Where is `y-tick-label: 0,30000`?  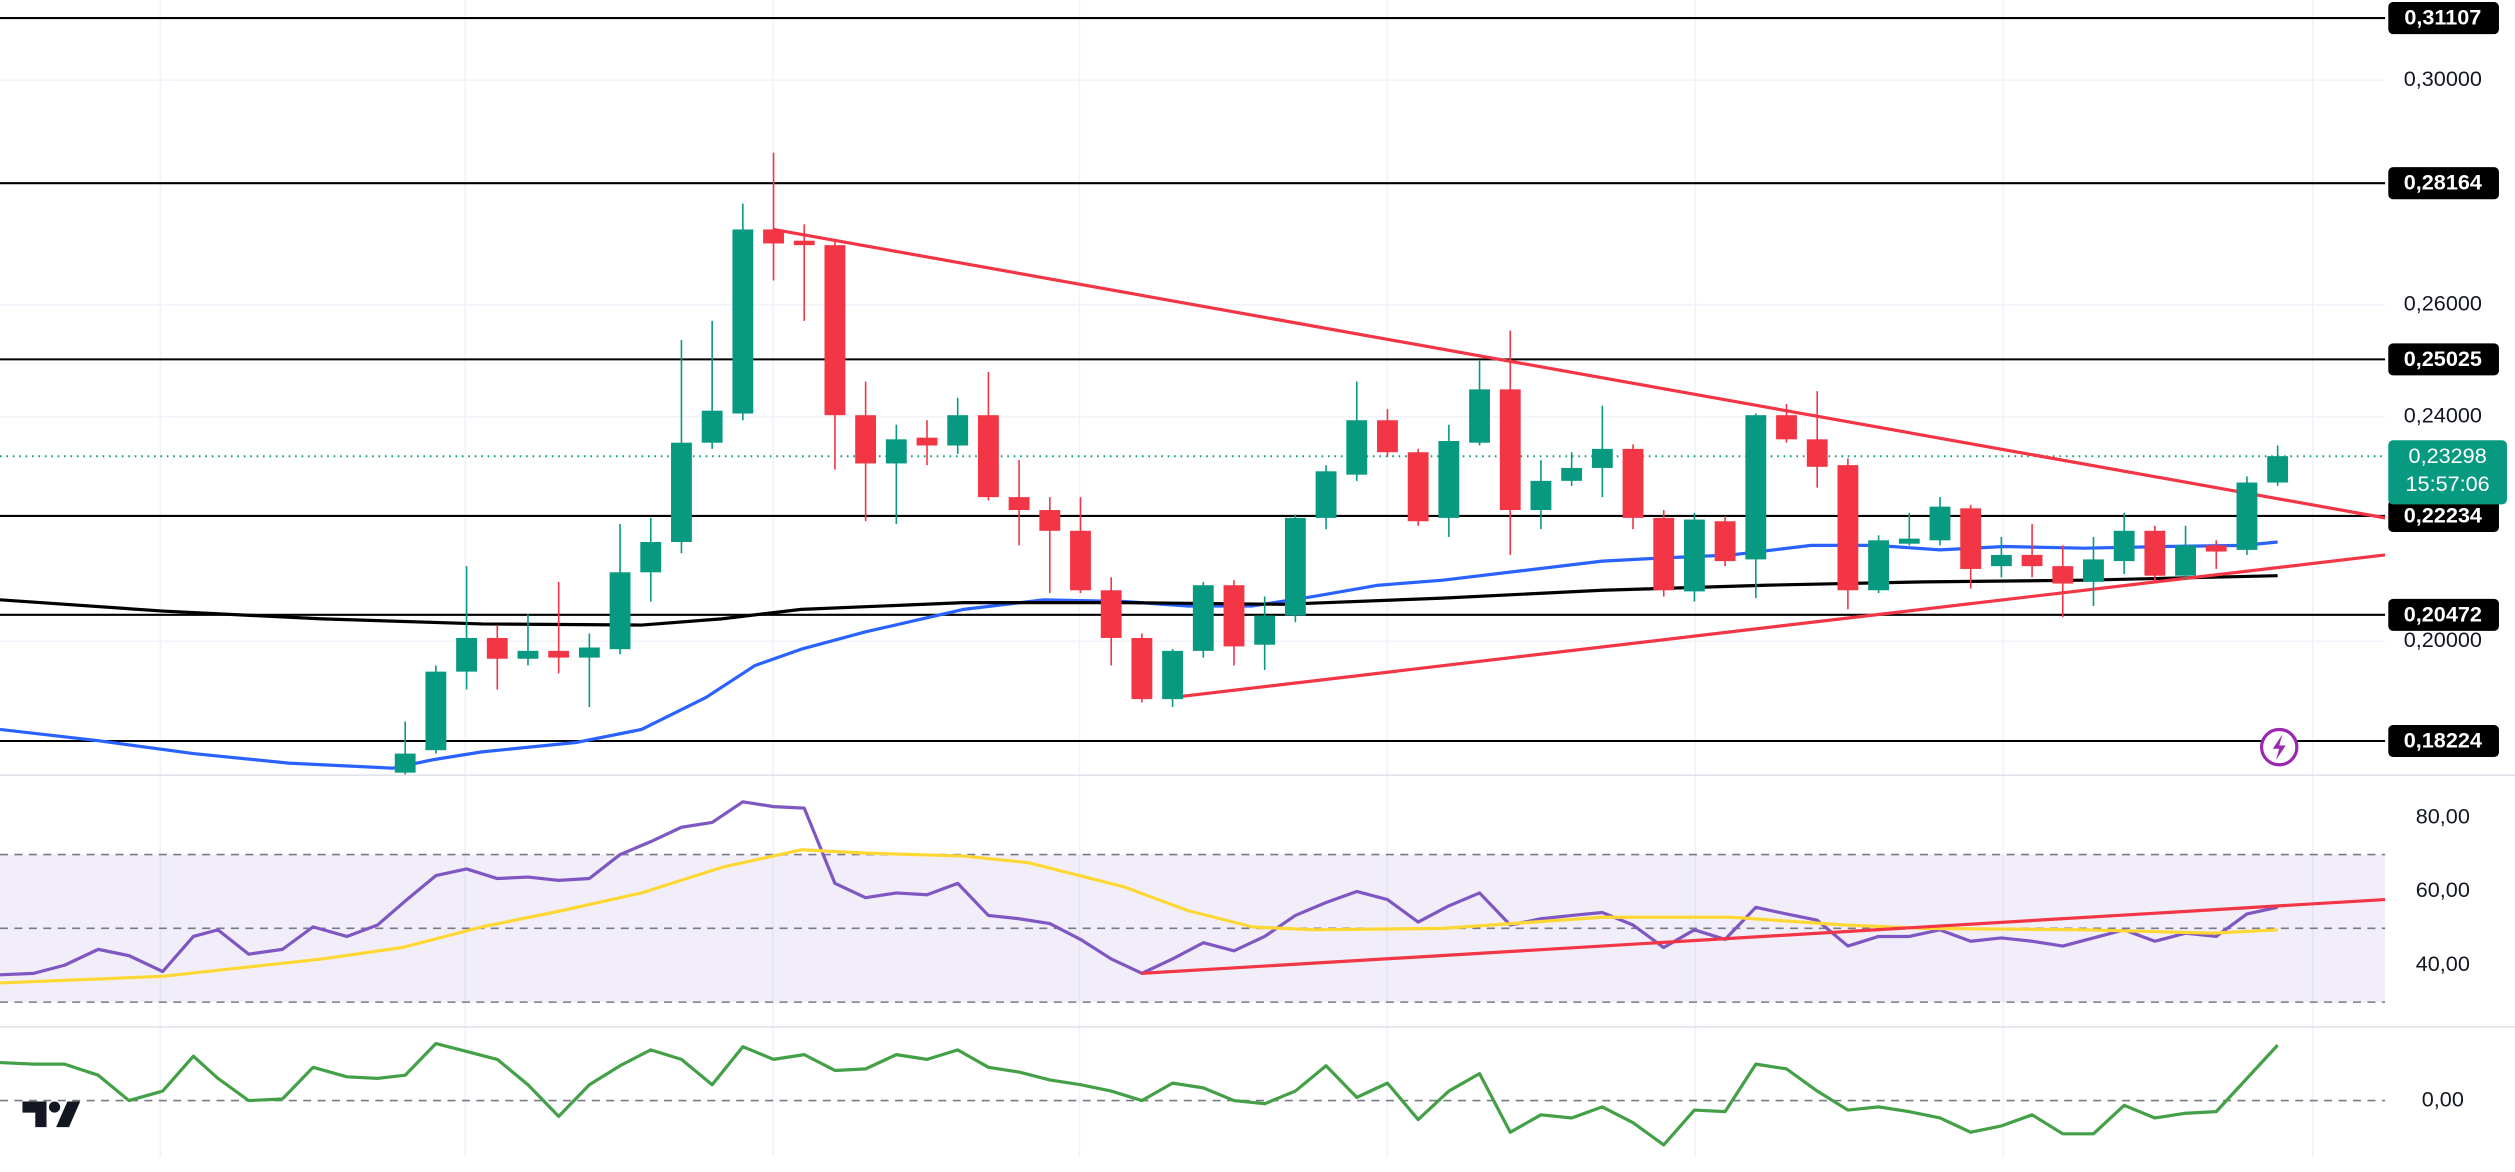 y-tick-label: 0,30000 is located at coordinates (2443, 78).